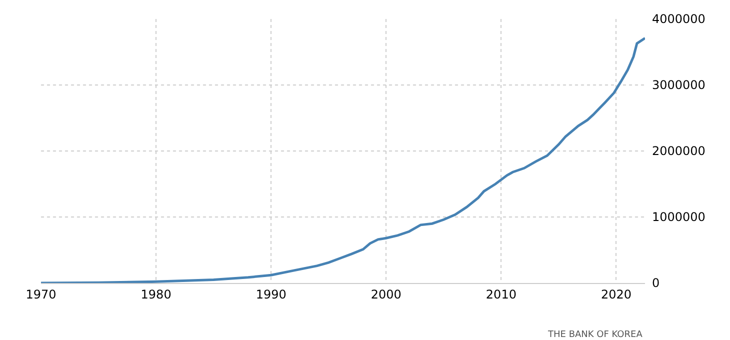 The width and height of the screenshot is (730, 340). I want to click on text: THE BANK OF KOREA, so click(595, 335).